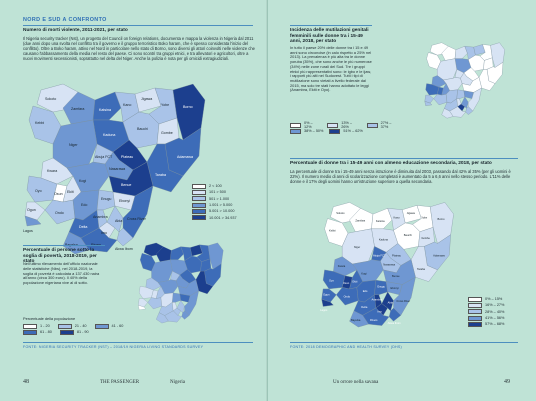 This screenshot has height=401, width=536. I want to click on legend-label: 501 > 1.000, so click(219, 198).